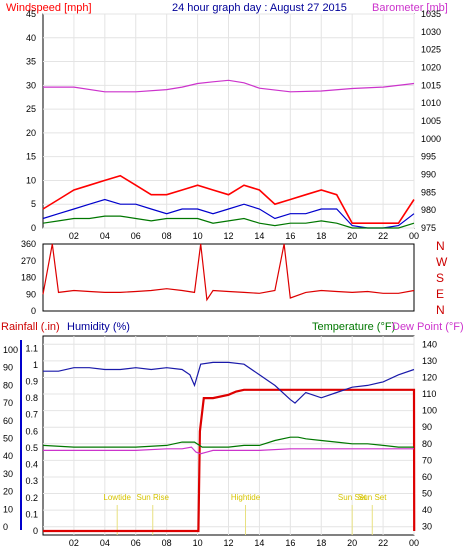  I want to click on direction-tick-label: 360, so click(28, 244).